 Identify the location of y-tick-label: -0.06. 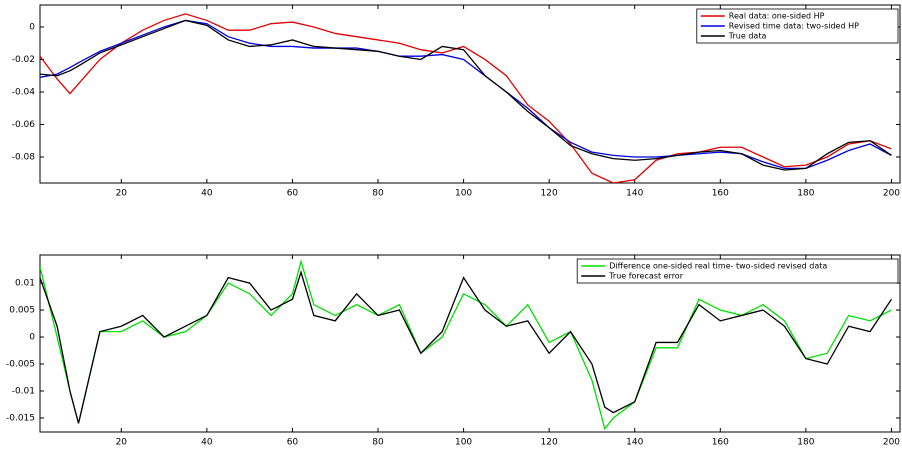
(24, 125).